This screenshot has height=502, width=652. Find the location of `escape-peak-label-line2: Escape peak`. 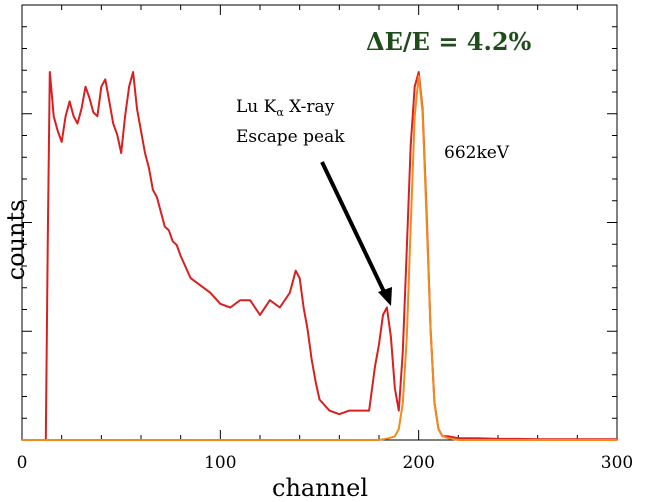

escape-peak-label-line2: Escape peak is located at coordinates (290, 137).